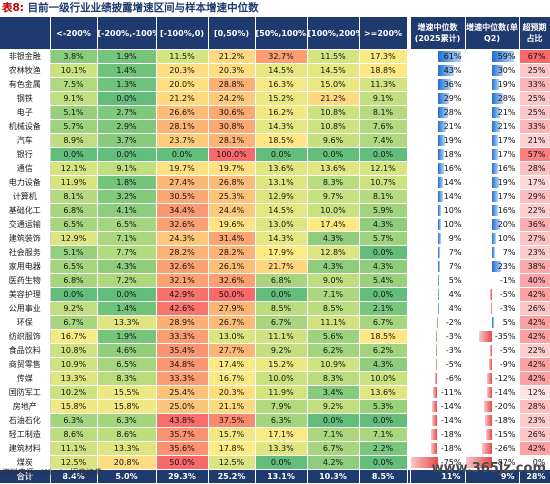 The image size is (550, 484). What do you see at coordinates (437, 71) in the screenshot?
I see `median-cumulative: 43%` at bounding box center [437, 71].